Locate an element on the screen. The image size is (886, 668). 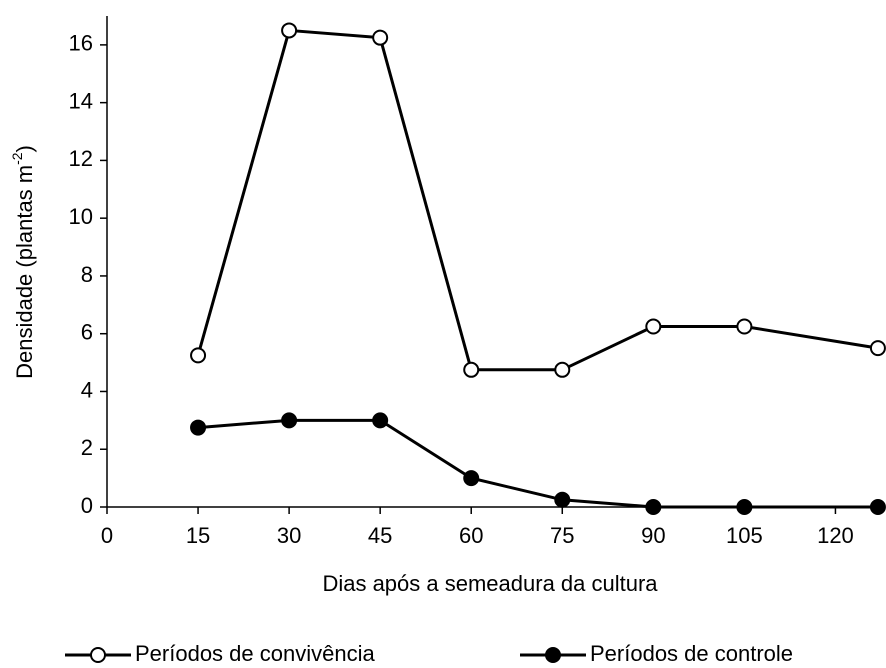
y-axis-label-text: Densidade (plantas m is located at coordinates (24, 272).